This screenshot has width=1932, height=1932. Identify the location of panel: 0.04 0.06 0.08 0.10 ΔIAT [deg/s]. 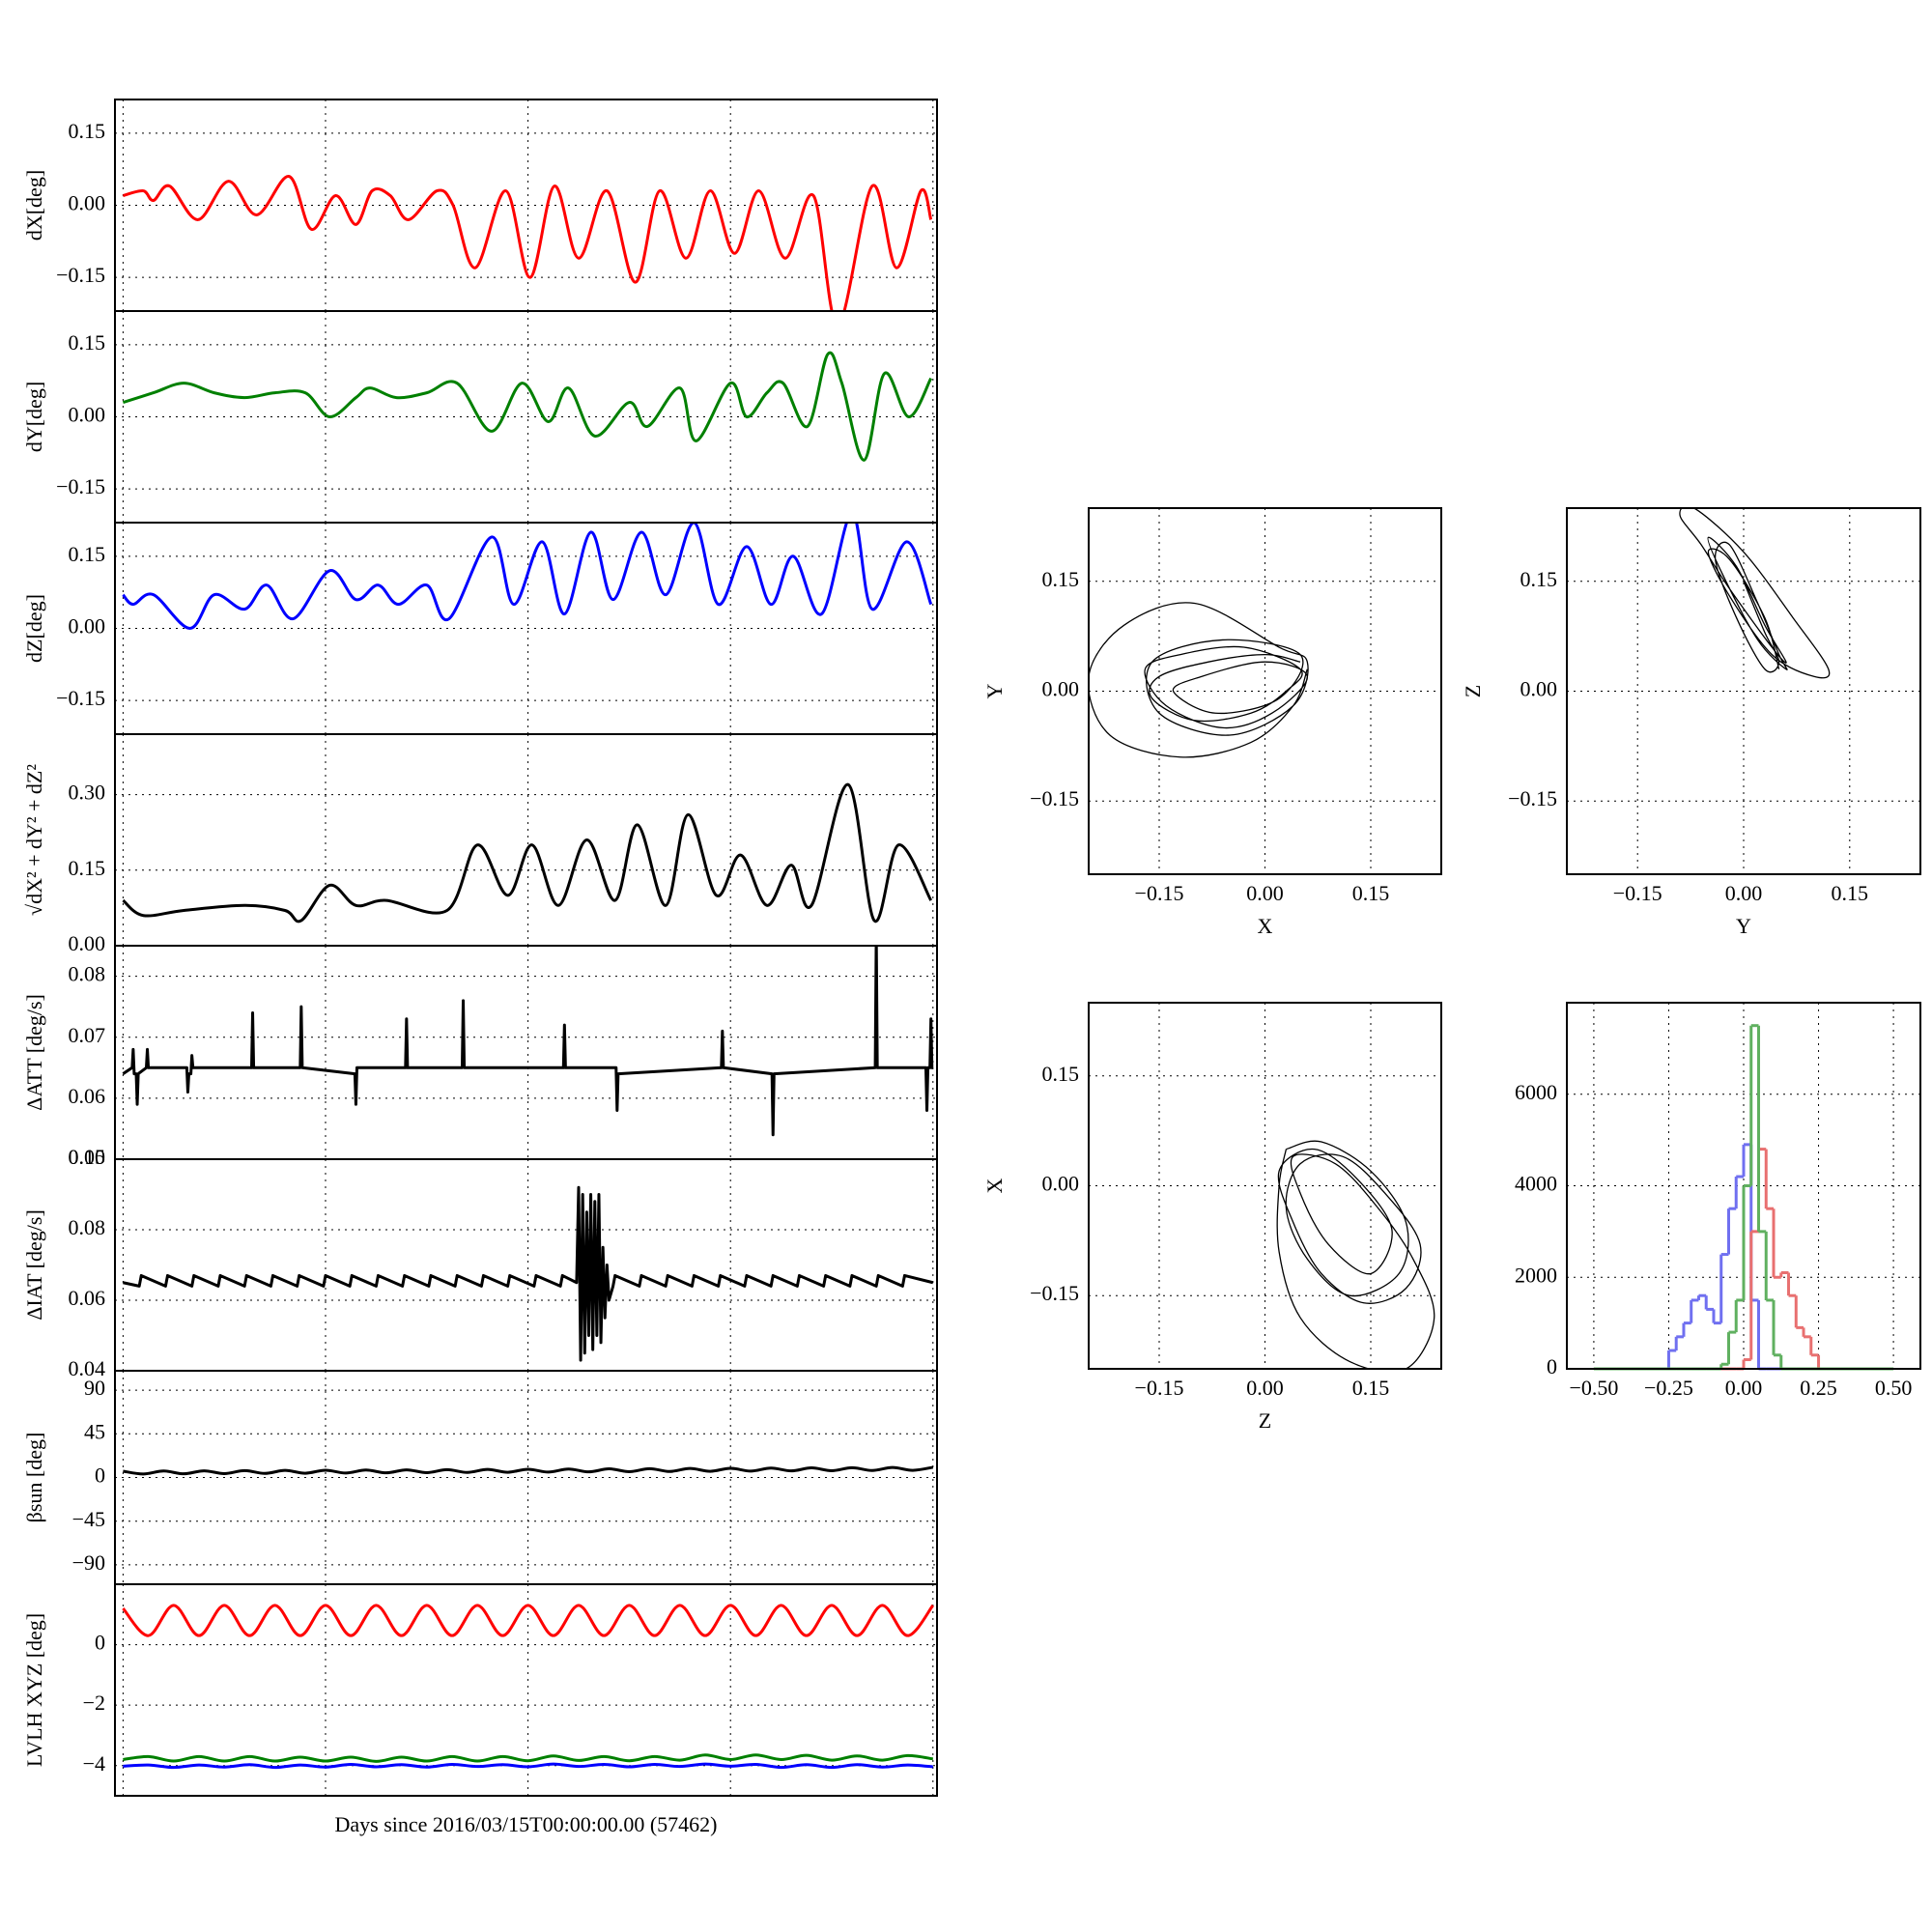
(480, 1262).